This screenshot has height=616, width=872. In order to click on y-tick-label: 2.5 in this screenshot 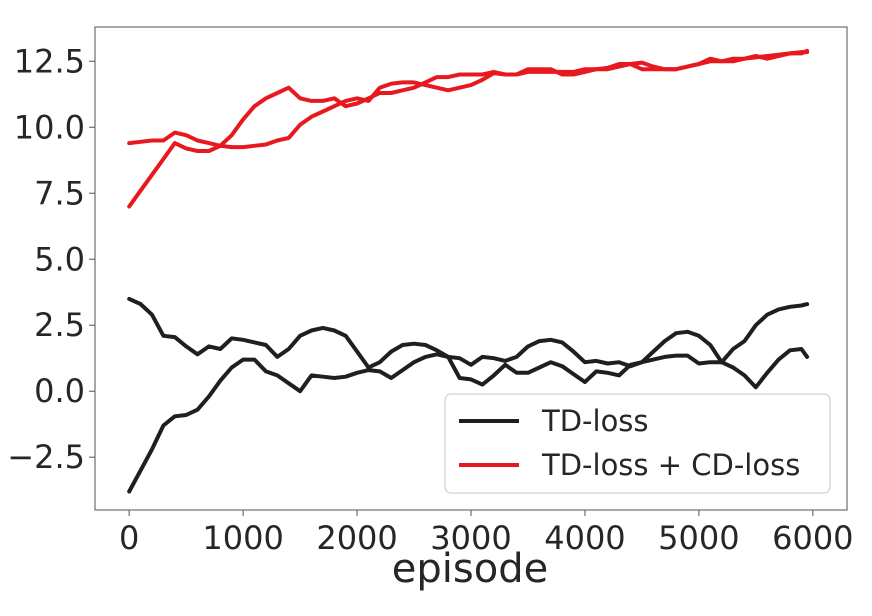, I will do `click(59, 325)`.